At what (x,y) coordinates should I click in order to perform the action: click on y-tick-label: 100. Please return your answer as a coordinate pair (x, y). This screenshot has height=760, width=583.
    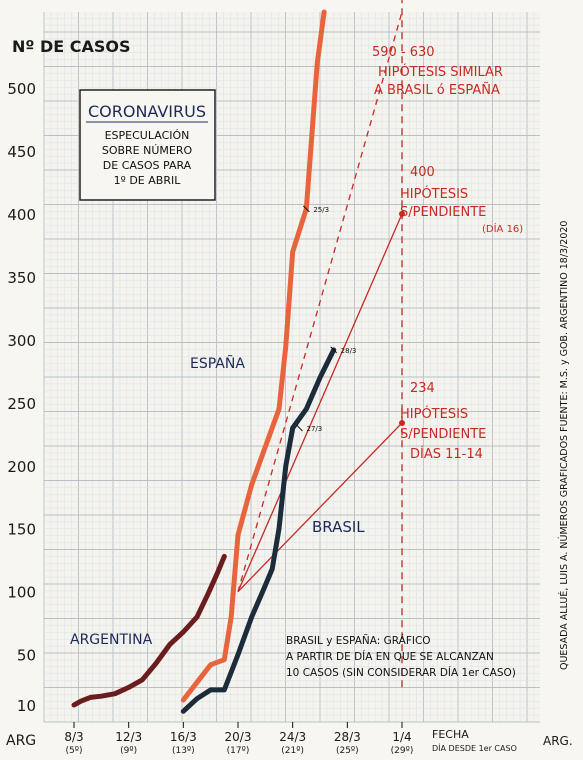
    Looking at the image, I should click on (21, 593).